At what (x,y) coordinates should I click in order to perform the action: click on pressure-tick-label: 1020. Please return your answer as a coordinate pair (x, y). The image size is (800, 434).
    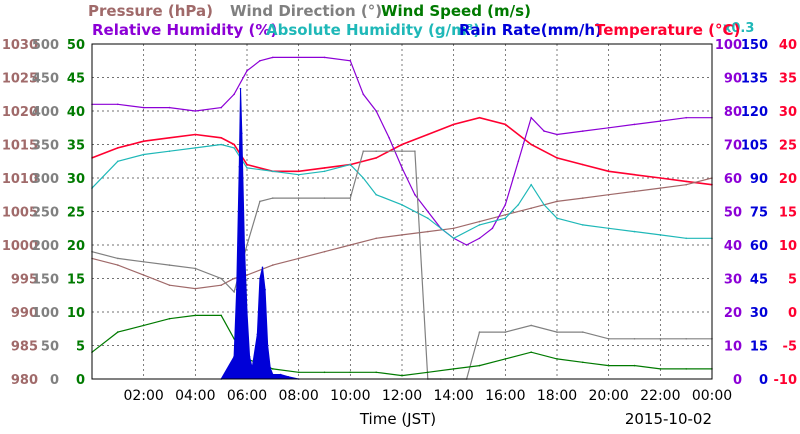
    Looking at the image, I should click on (20, 112).